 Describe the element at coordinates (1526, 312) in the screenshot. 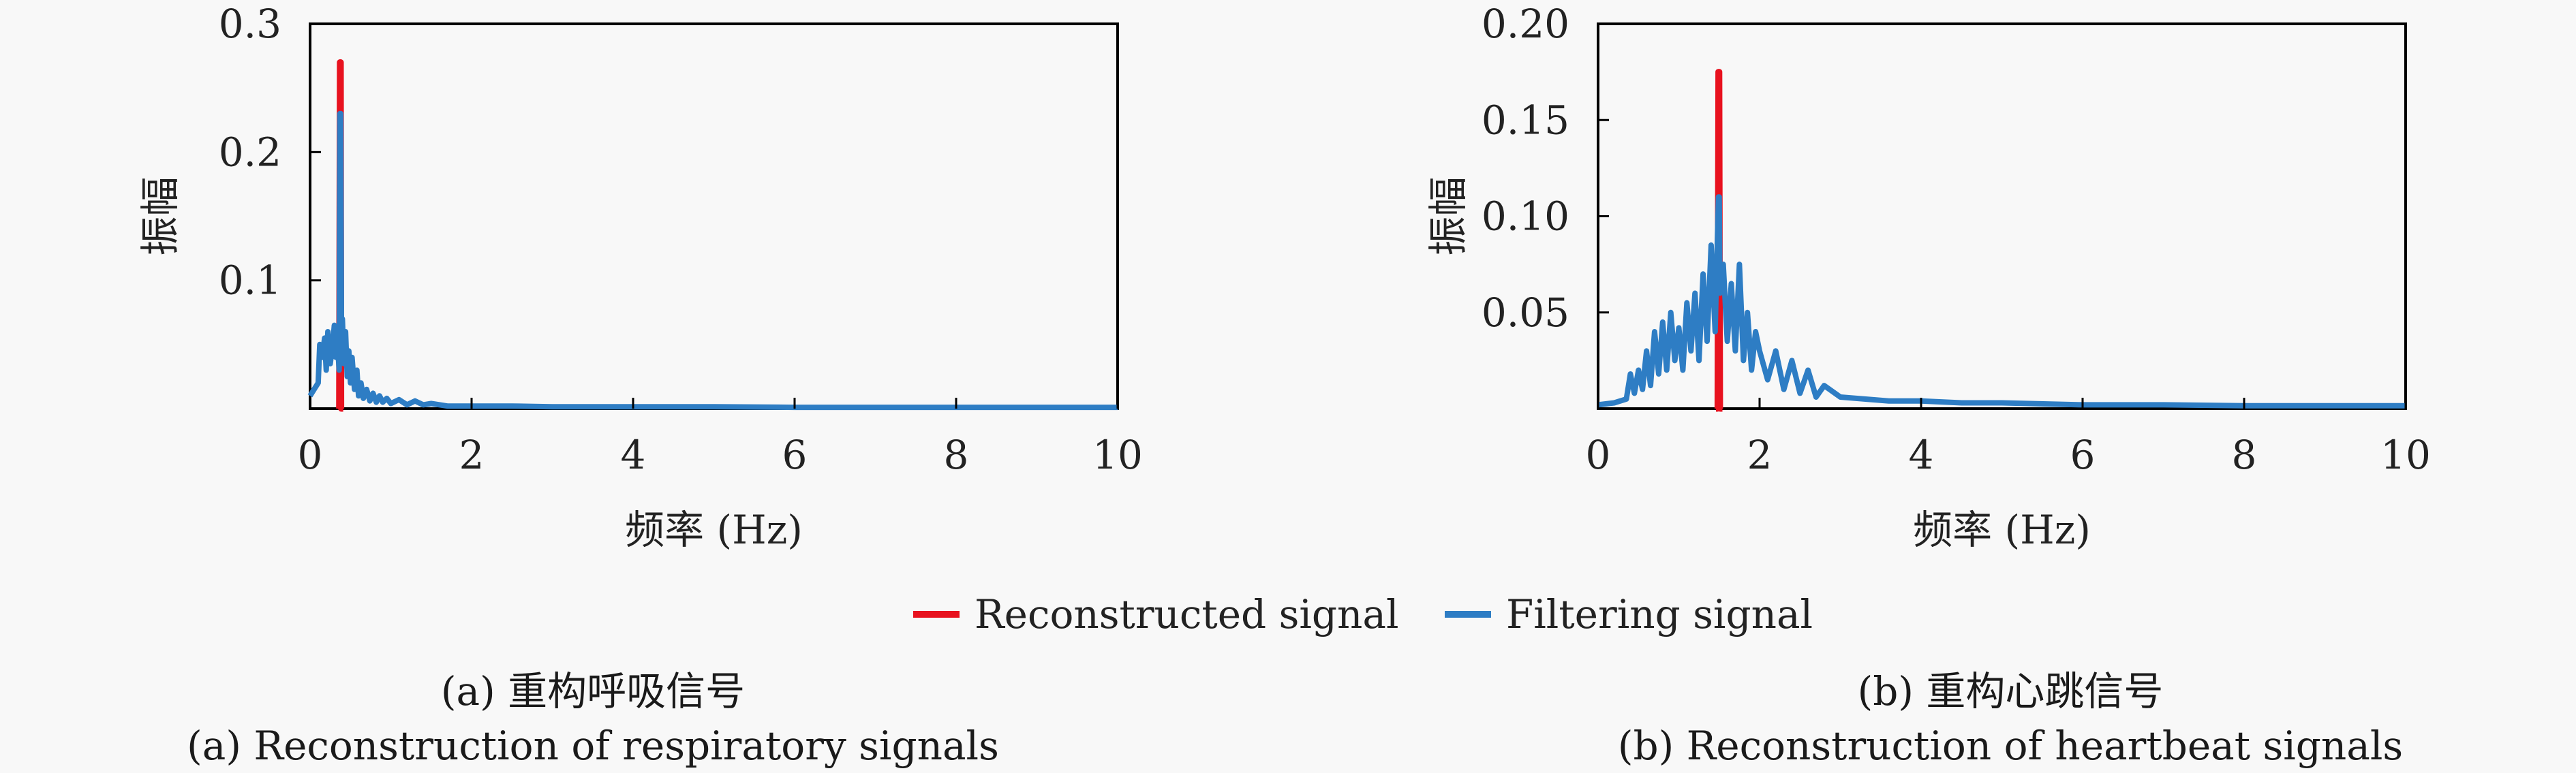

I see `y-tick-label: 0.05` at that location.